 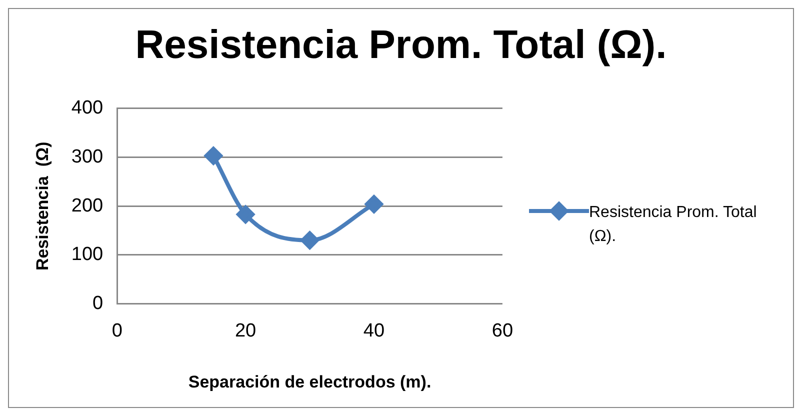 What do you see at coordinates (87, 205) in the screenshot?
I see `y-tick-label: 200` at bounding box center [87, 205].